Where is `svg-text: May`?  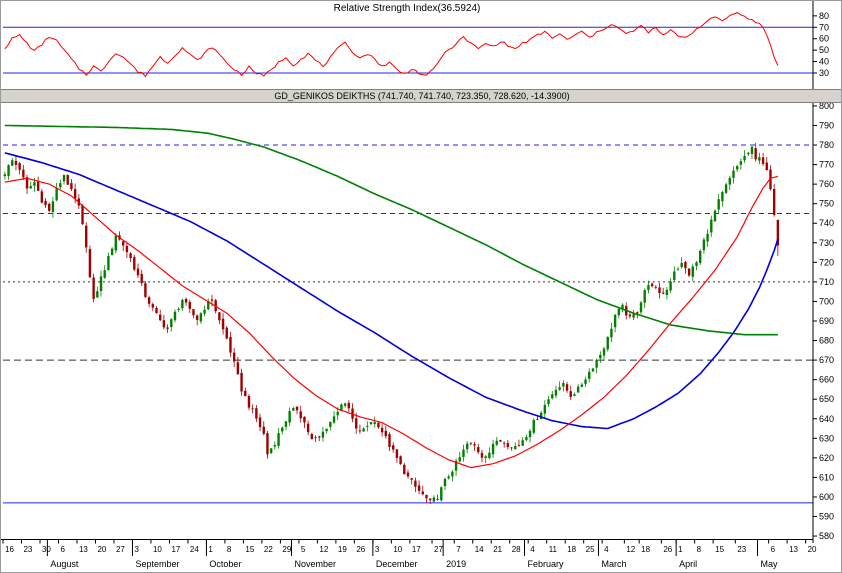
svg-text: May is located at coordinates (770, 564).